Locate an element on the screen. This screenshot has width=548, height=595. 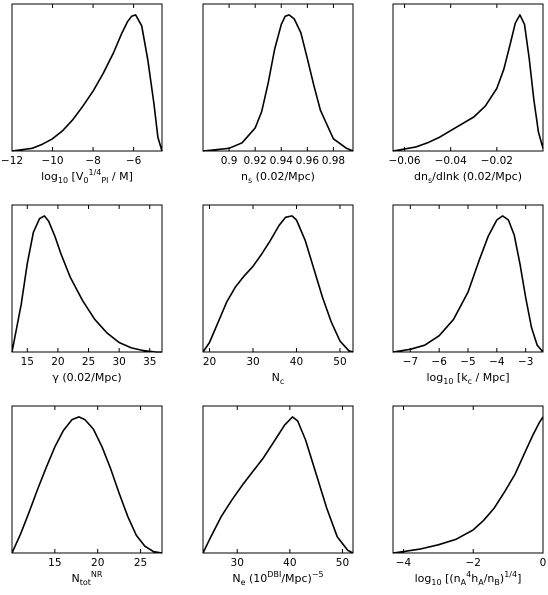
x-axis-label: log10 [(nA4hA/nB)1/4] is located at coordinates (468, 578).